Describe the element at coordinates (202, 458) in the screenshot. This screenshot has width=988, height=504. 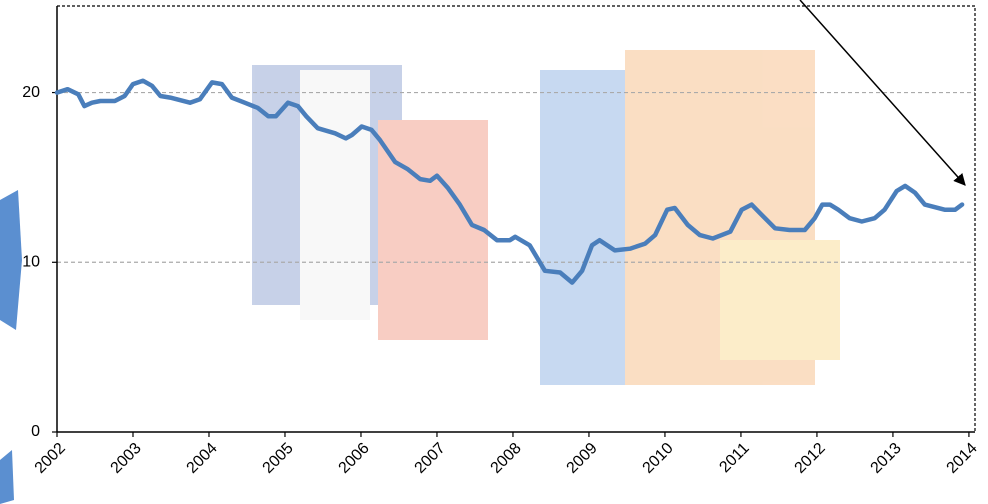
I see `x-tick-label: 2004` at that location.